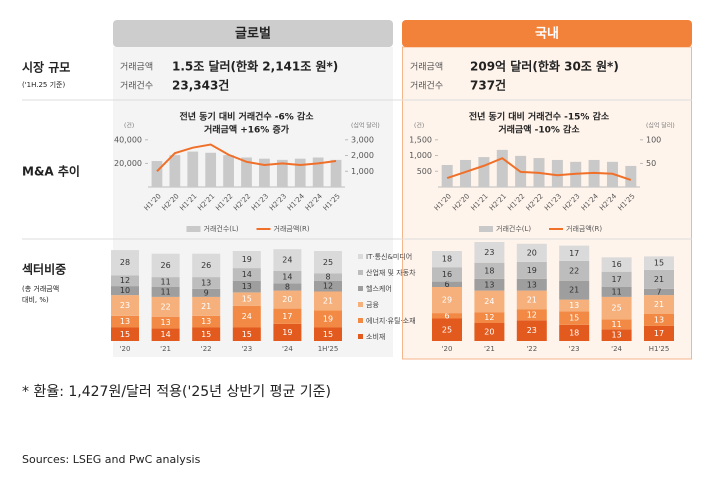  What do you see at coordinates (246, 157) in the screenshot?
I see `line` at bounding box center [246, 157].